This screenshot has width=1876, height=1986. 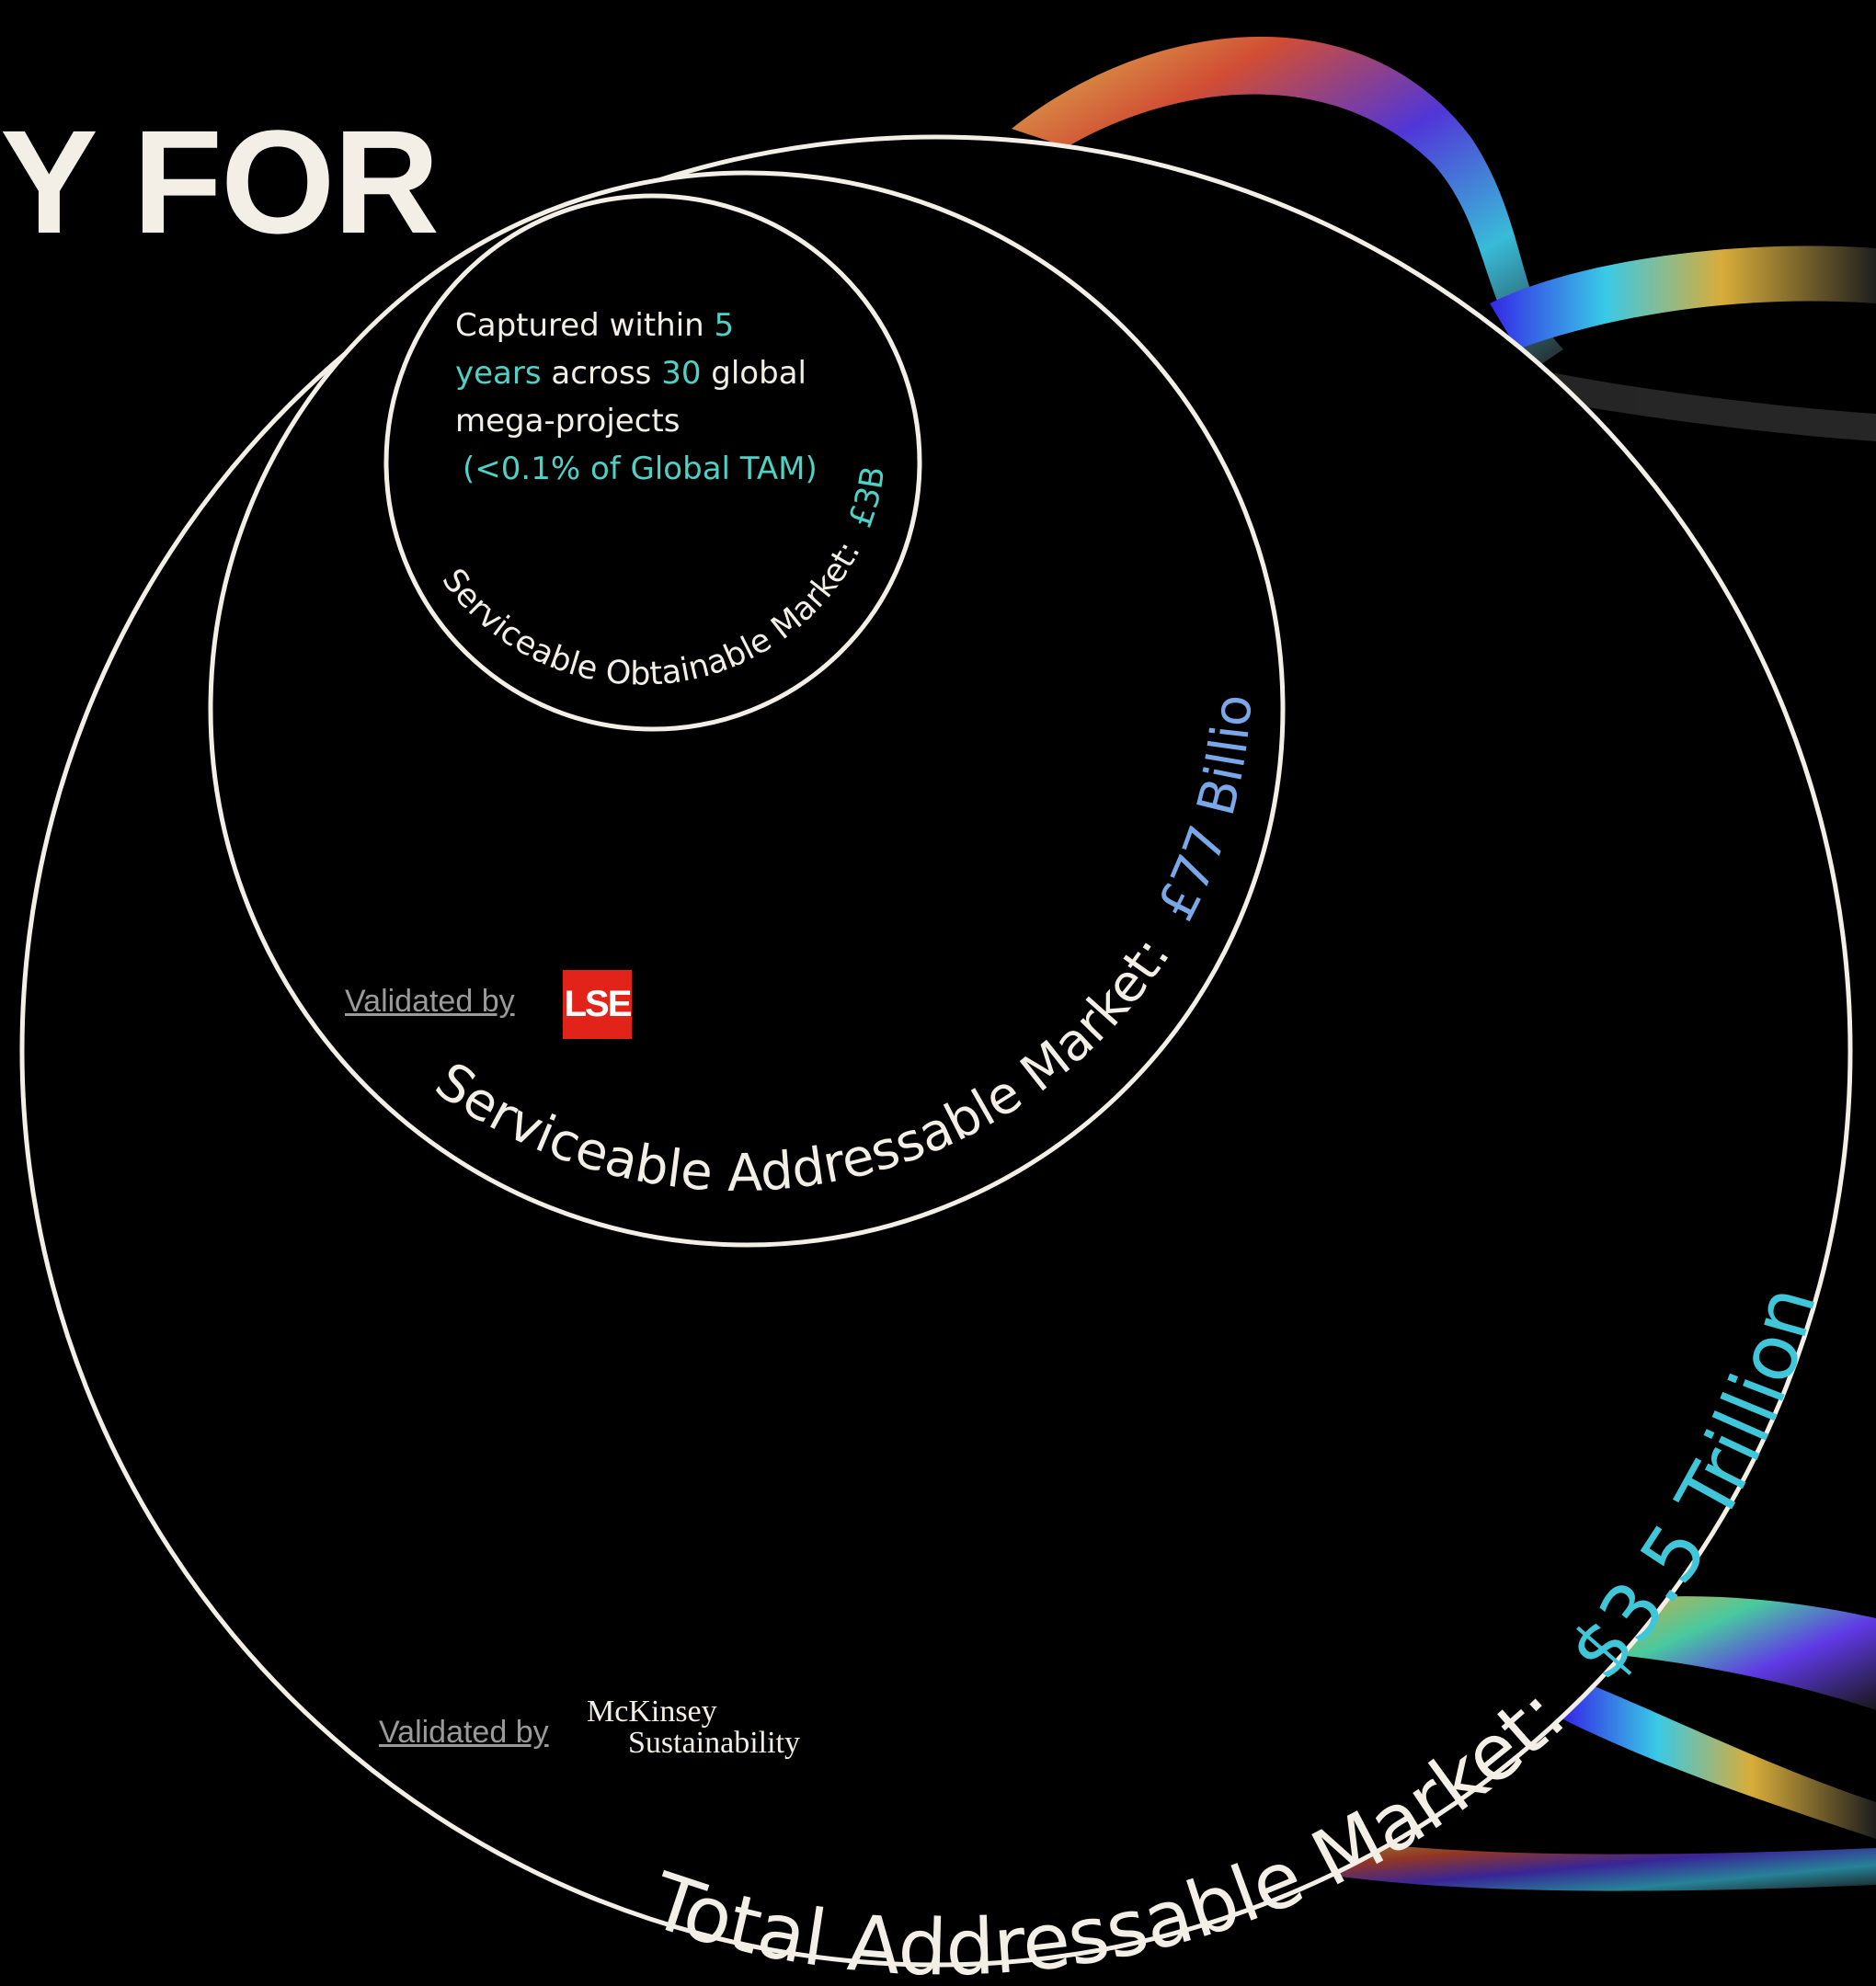 What do you see at coordinates (681, 373) in the screenshot?
I see `som-projects-number: 30` at bounding box center [681, 373].